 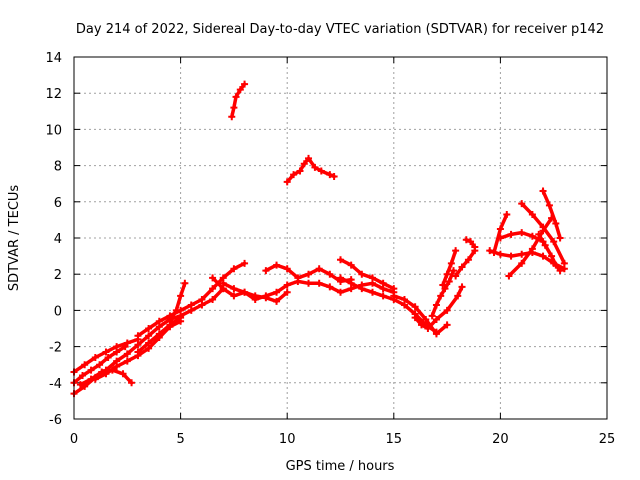 What do you see at coordinates (500, 439) in the screenshot?
I see `x-tick-label: 20` at bounding box center [500, 439].